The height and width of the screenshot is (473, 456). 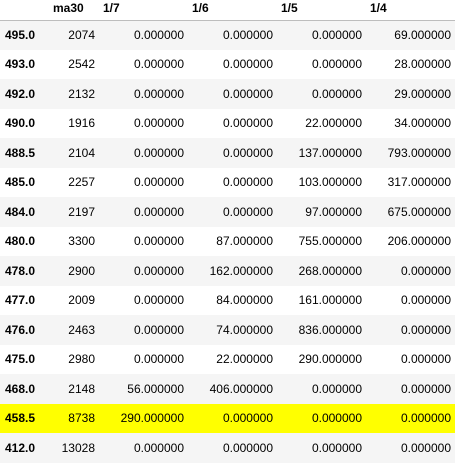 What do you see at coordinates (20, 152) in the screenshot?
I see `row-index-cell: 488.5` at bounding box center [20, 152].